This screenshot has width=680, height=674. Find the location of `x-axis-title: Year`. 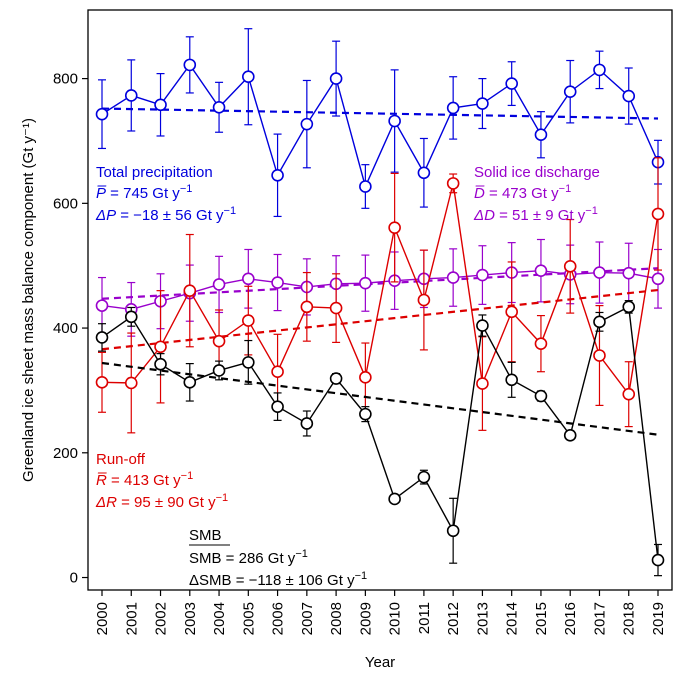

x-axis-title: Year is located at coordinates (380, 662).